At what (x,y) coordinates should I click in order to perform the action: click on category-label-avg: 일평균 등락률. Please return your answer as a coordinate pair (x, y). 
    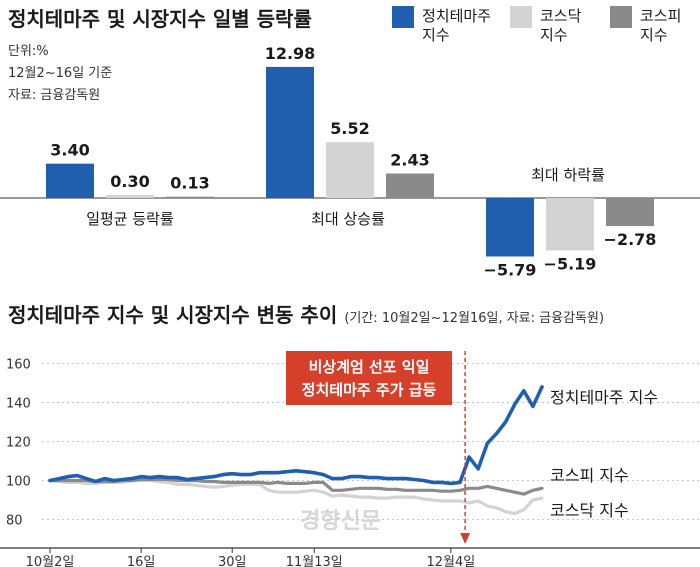
    Looking at the image, I should click on (130, 219).